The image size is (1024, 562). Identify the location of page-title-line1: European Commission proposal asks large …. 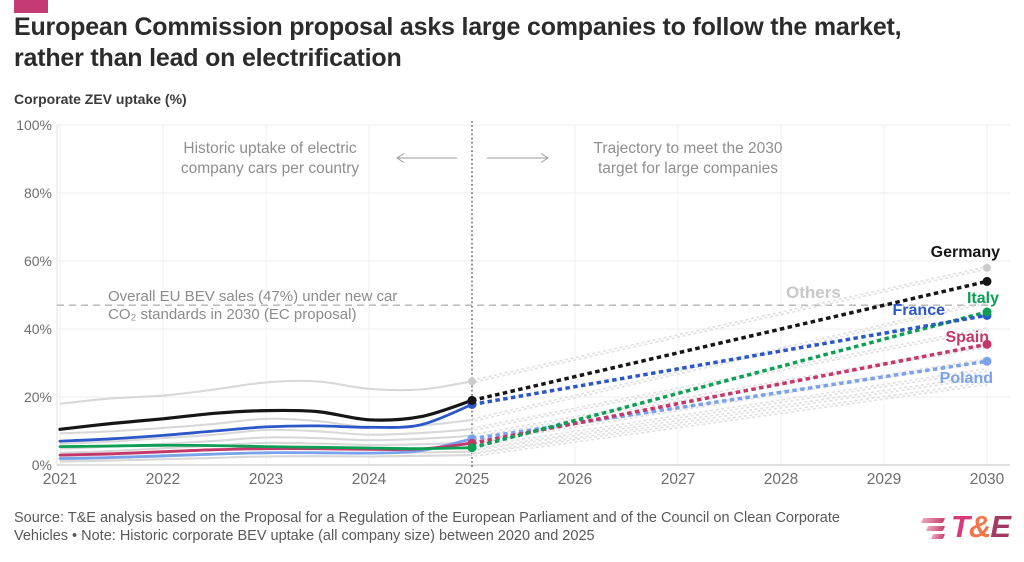
(458, 27).